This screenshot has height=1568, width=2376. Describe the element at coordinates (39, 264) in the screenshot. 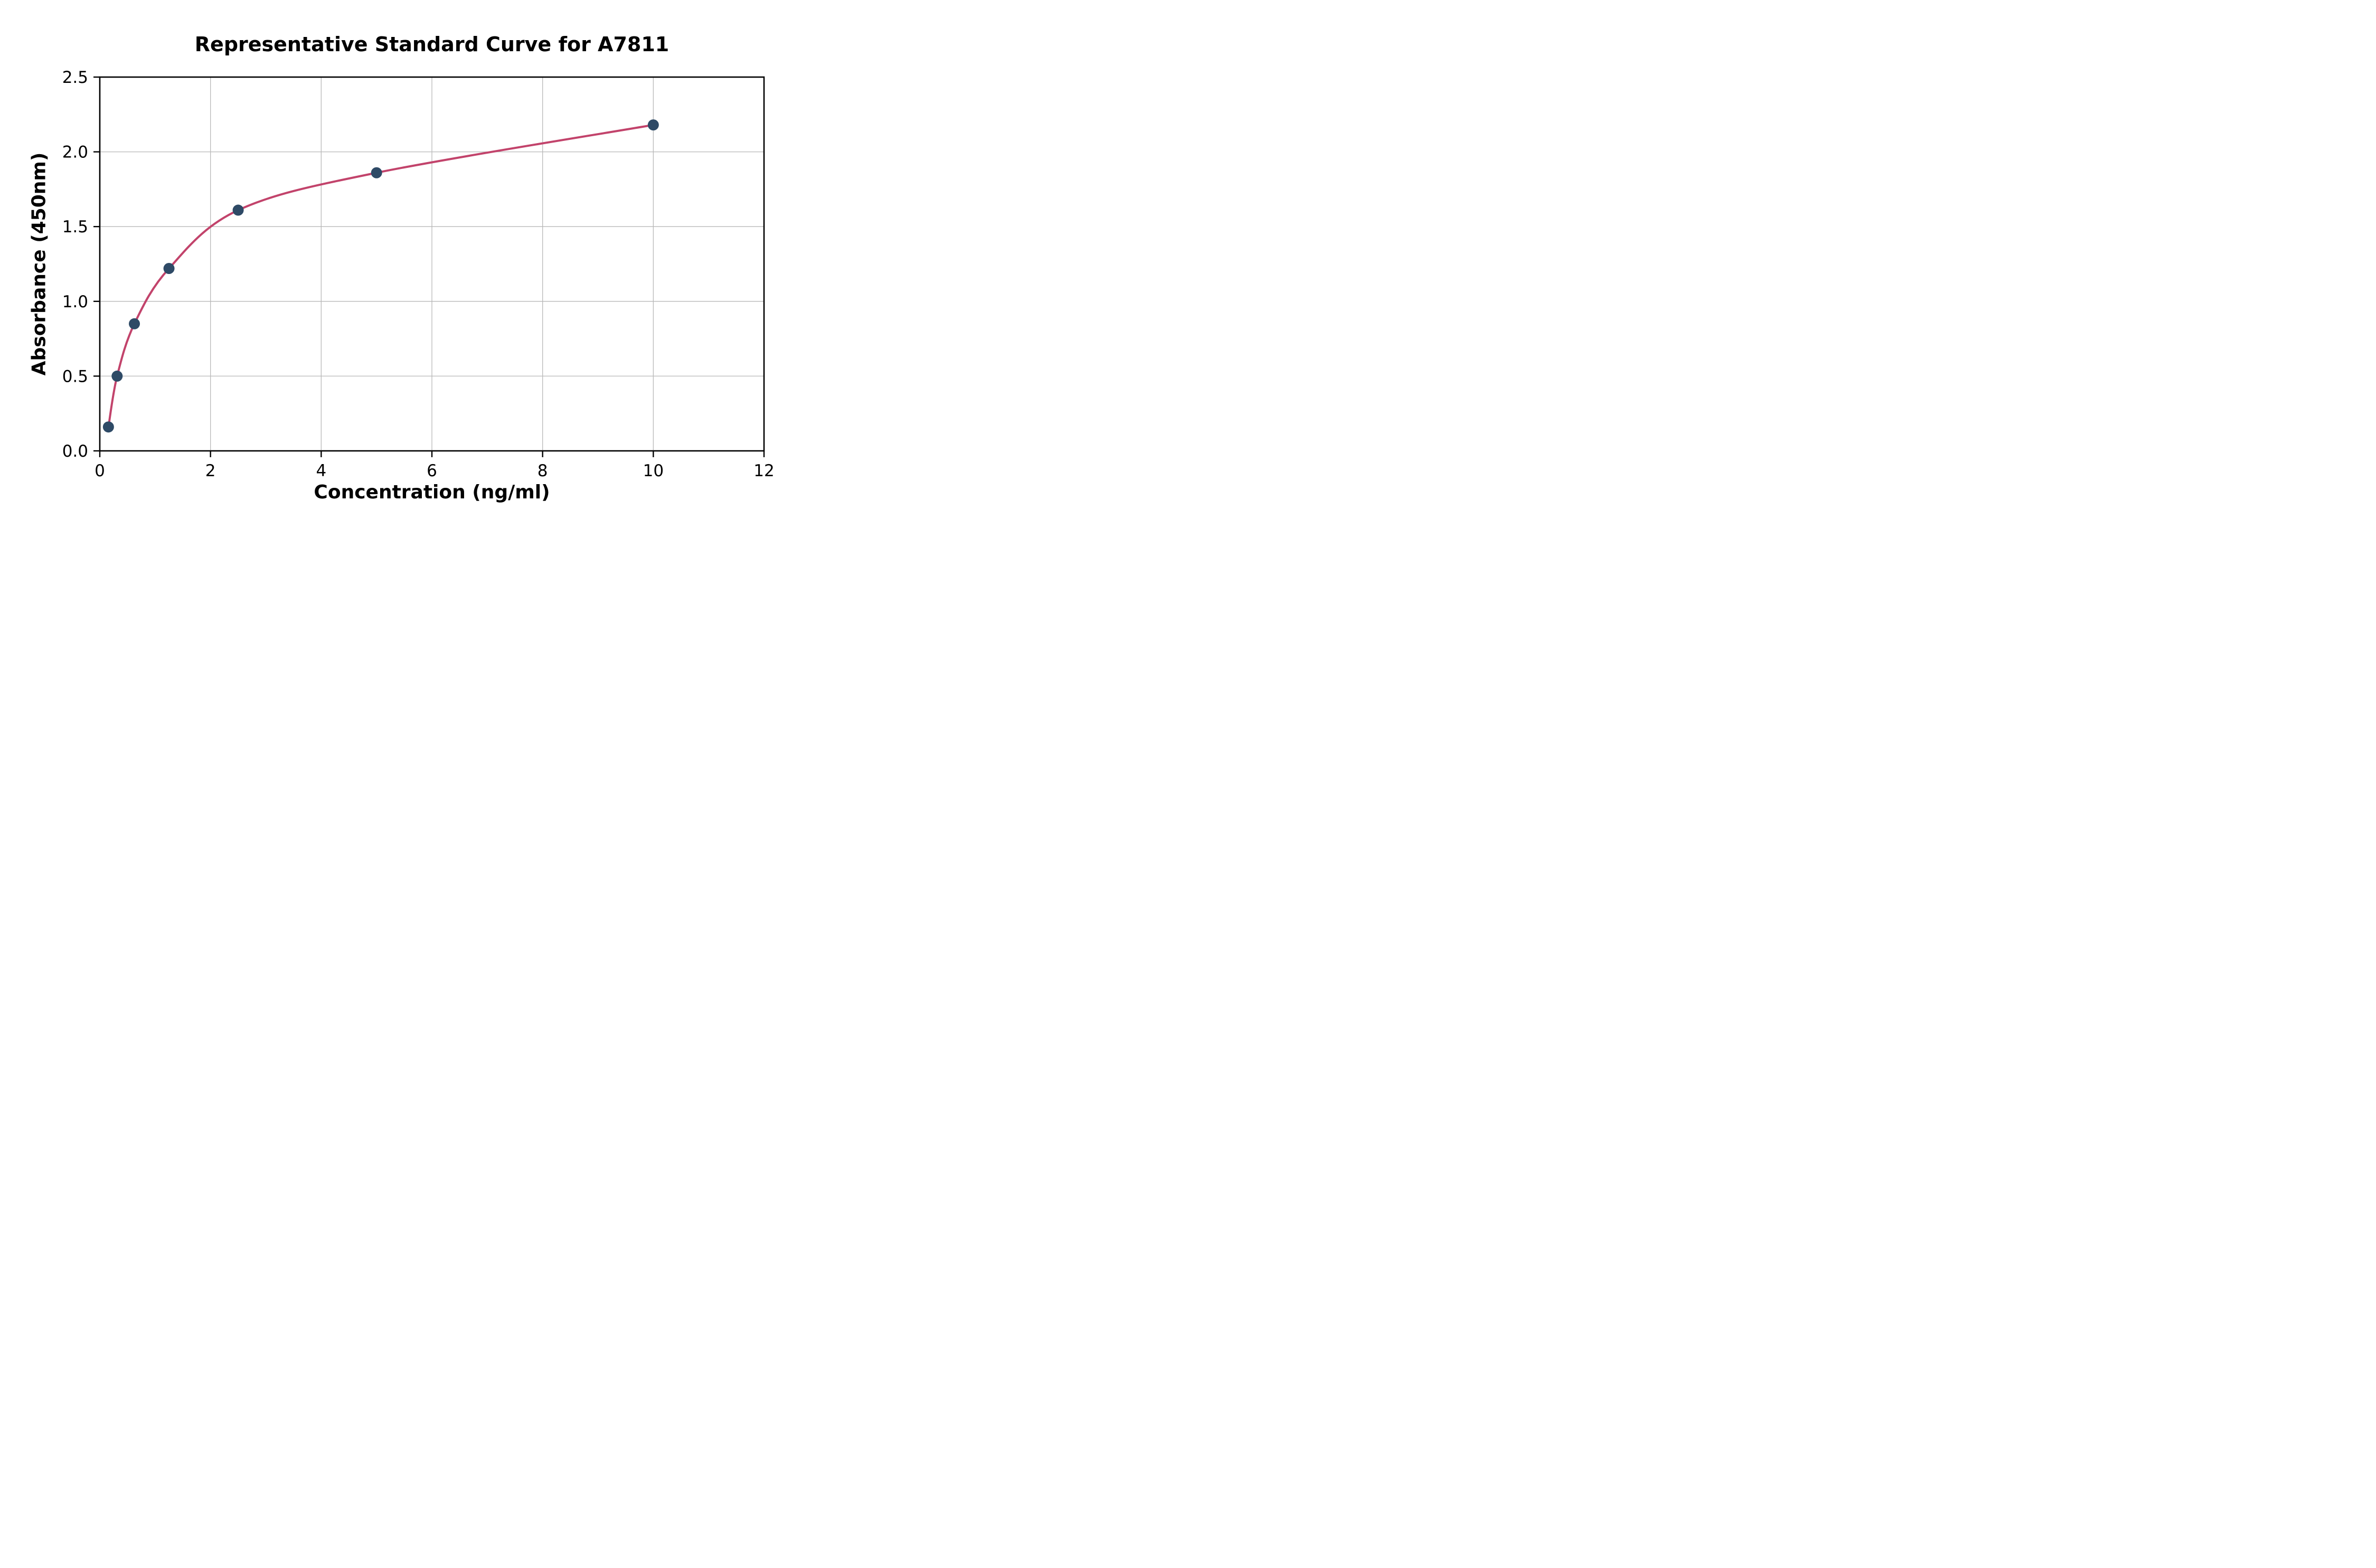

I see `y-axis-label: Absorbance (450nm)` at that location.